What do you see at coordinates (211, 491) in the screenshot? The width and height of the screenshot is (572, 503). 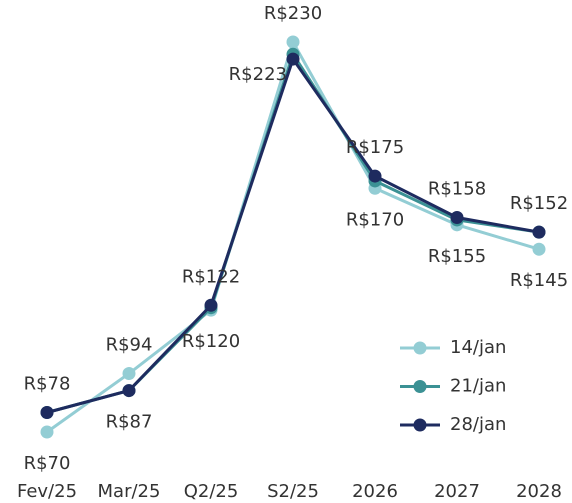 I see `x-tick-label: Q2/25` at bounding box center [211, 491].